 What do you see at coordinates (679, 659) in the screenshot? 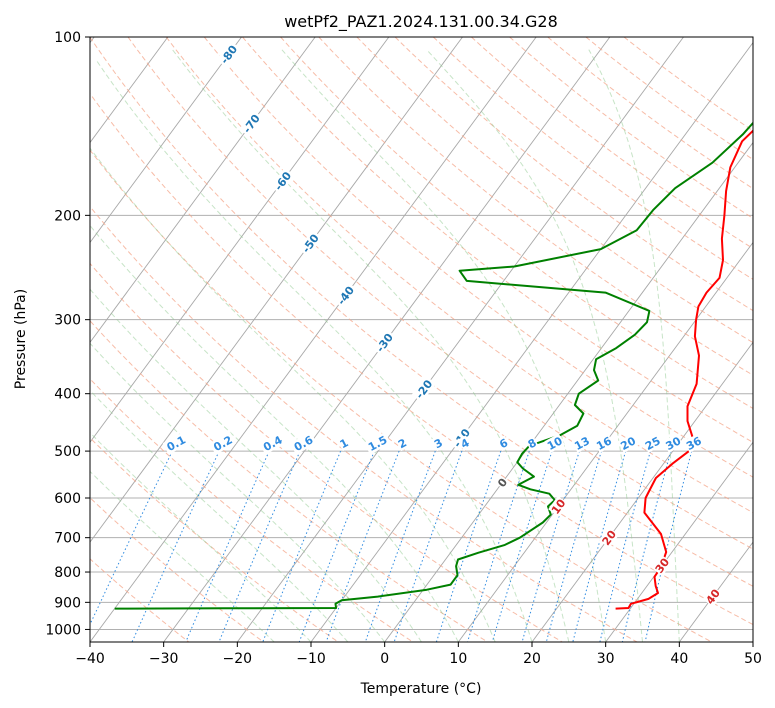
I see `x-tick-label: 40` at bounding box center [679, 659].